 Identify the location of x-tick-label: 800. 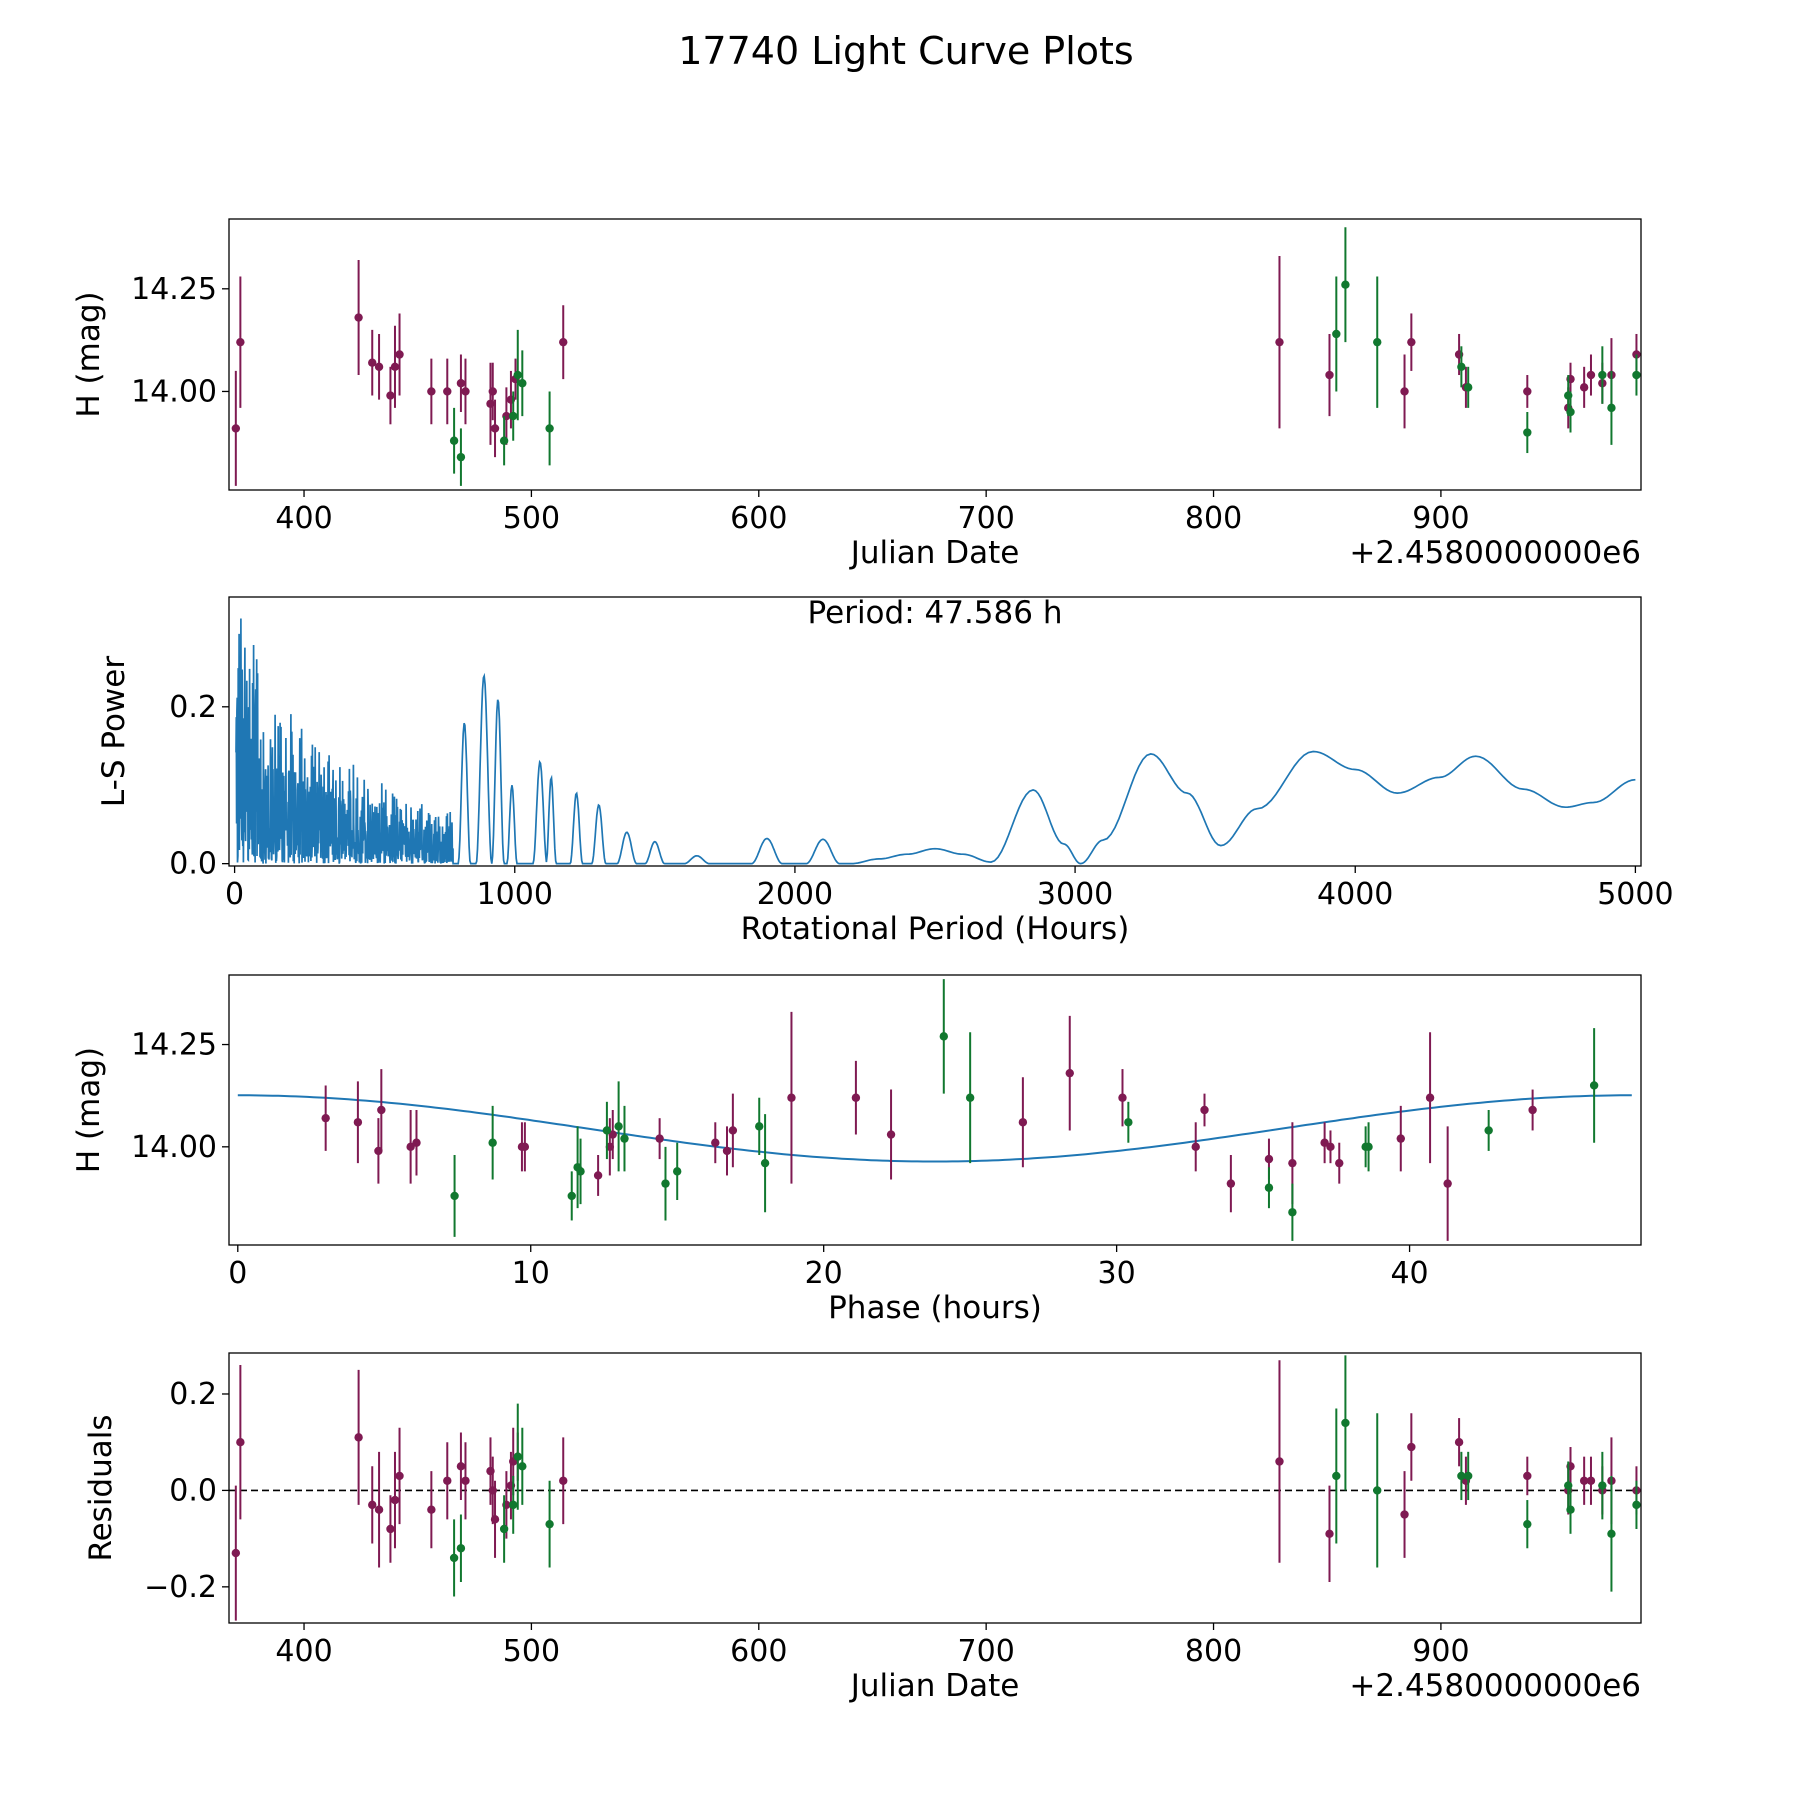
(1213, 1651).